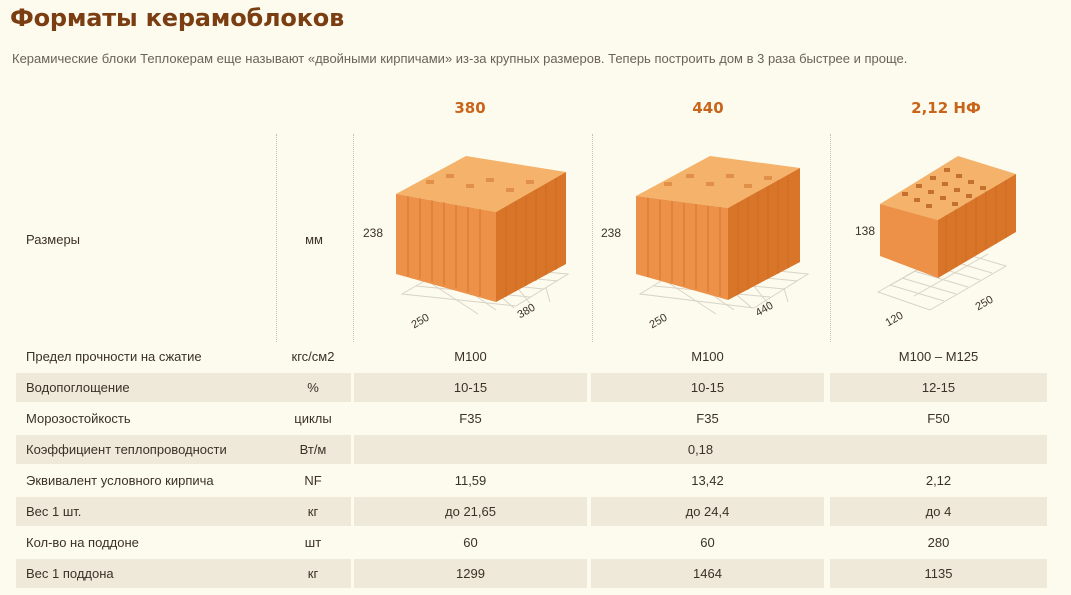 The width and height of the screenshot is (1071, 595). Describe the element at coordinates (946, 108) in the screenshot. I see `column-header-212nf: 2,12 НФ` at that location.